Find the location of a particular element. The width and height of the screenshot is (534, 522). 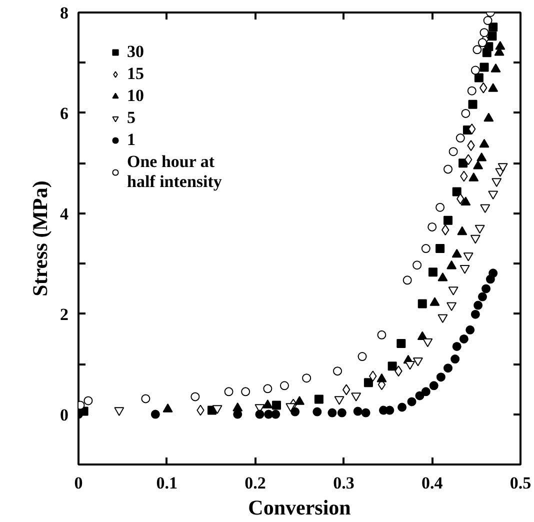

x-tick-label: 0.3 is located at coordinates (343, 483).